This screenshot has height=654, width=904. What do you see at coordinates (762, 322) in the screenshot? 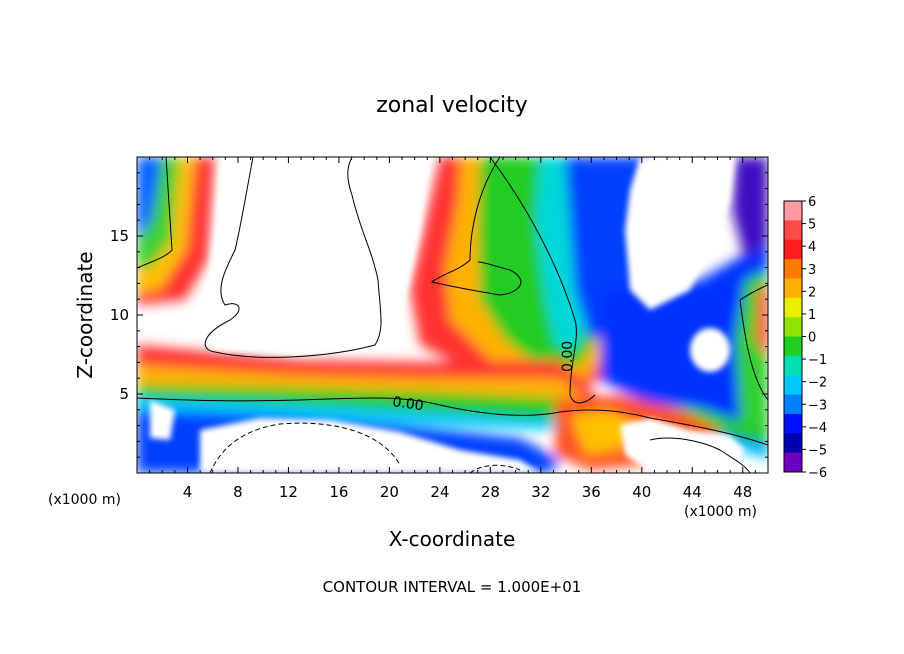
I see `field-right-warm` at bounding box center [762, 322].